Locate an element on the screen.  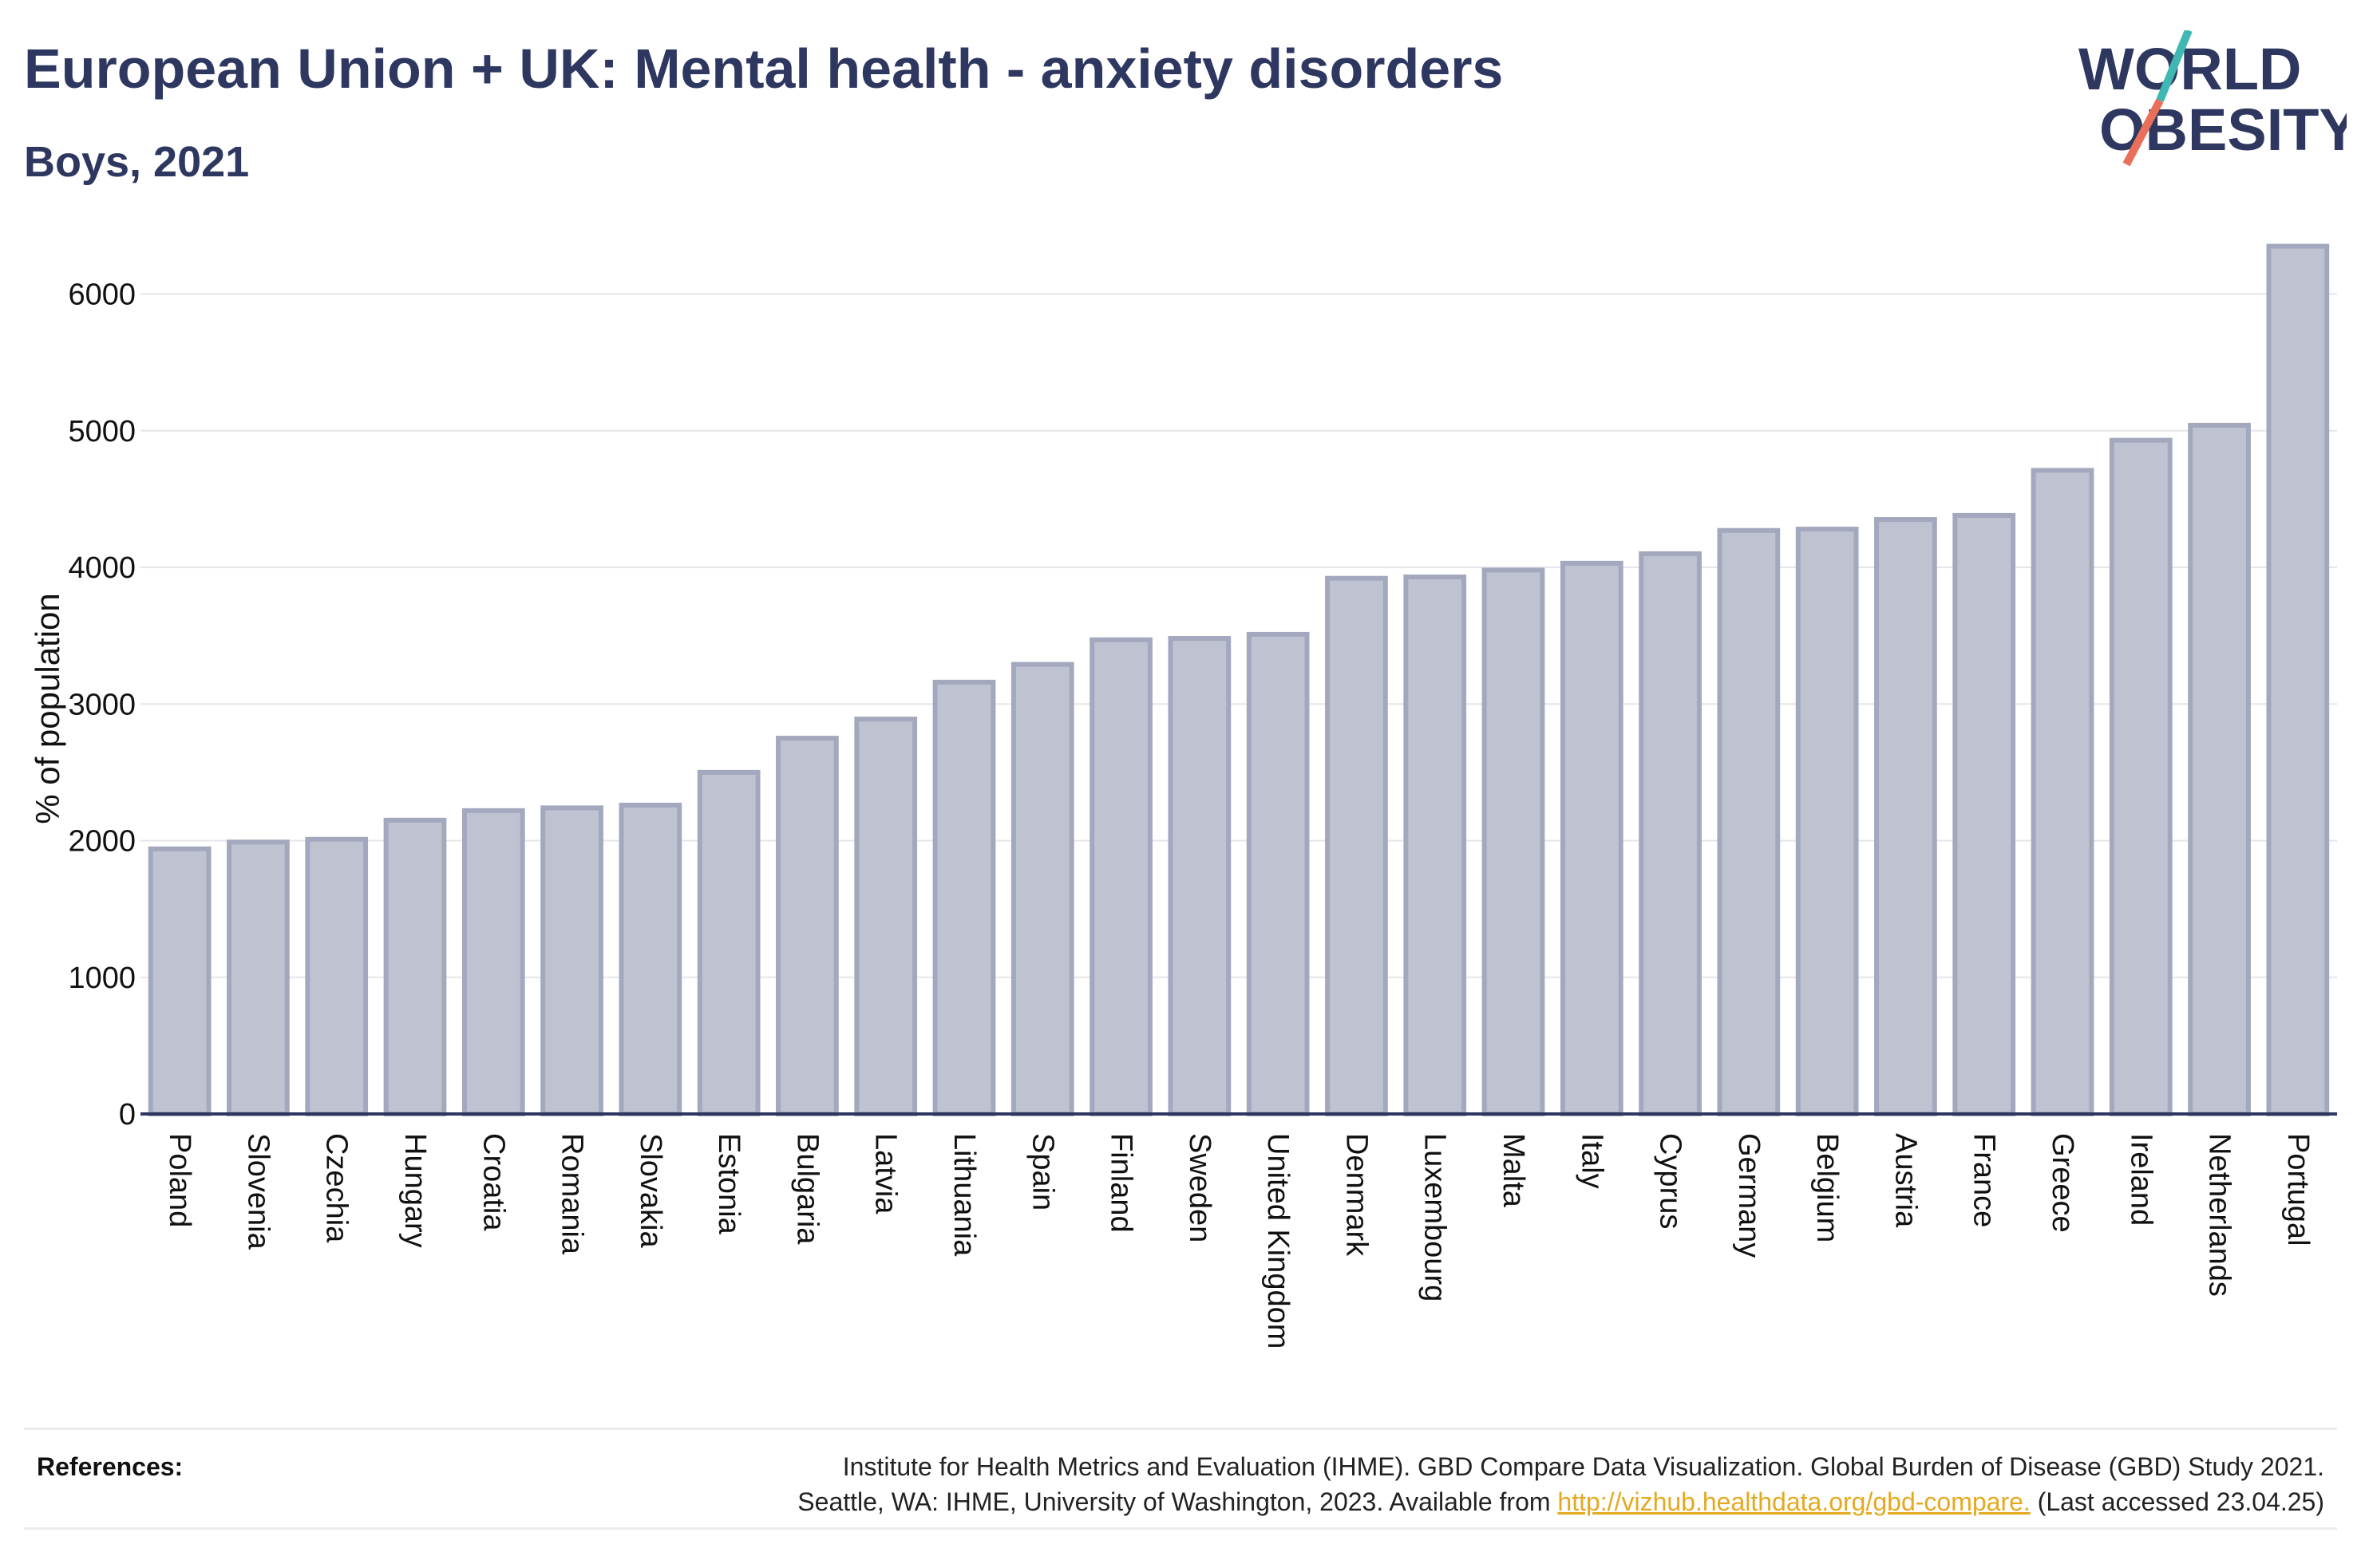
bar-romania is located at coordinates (571, 961).